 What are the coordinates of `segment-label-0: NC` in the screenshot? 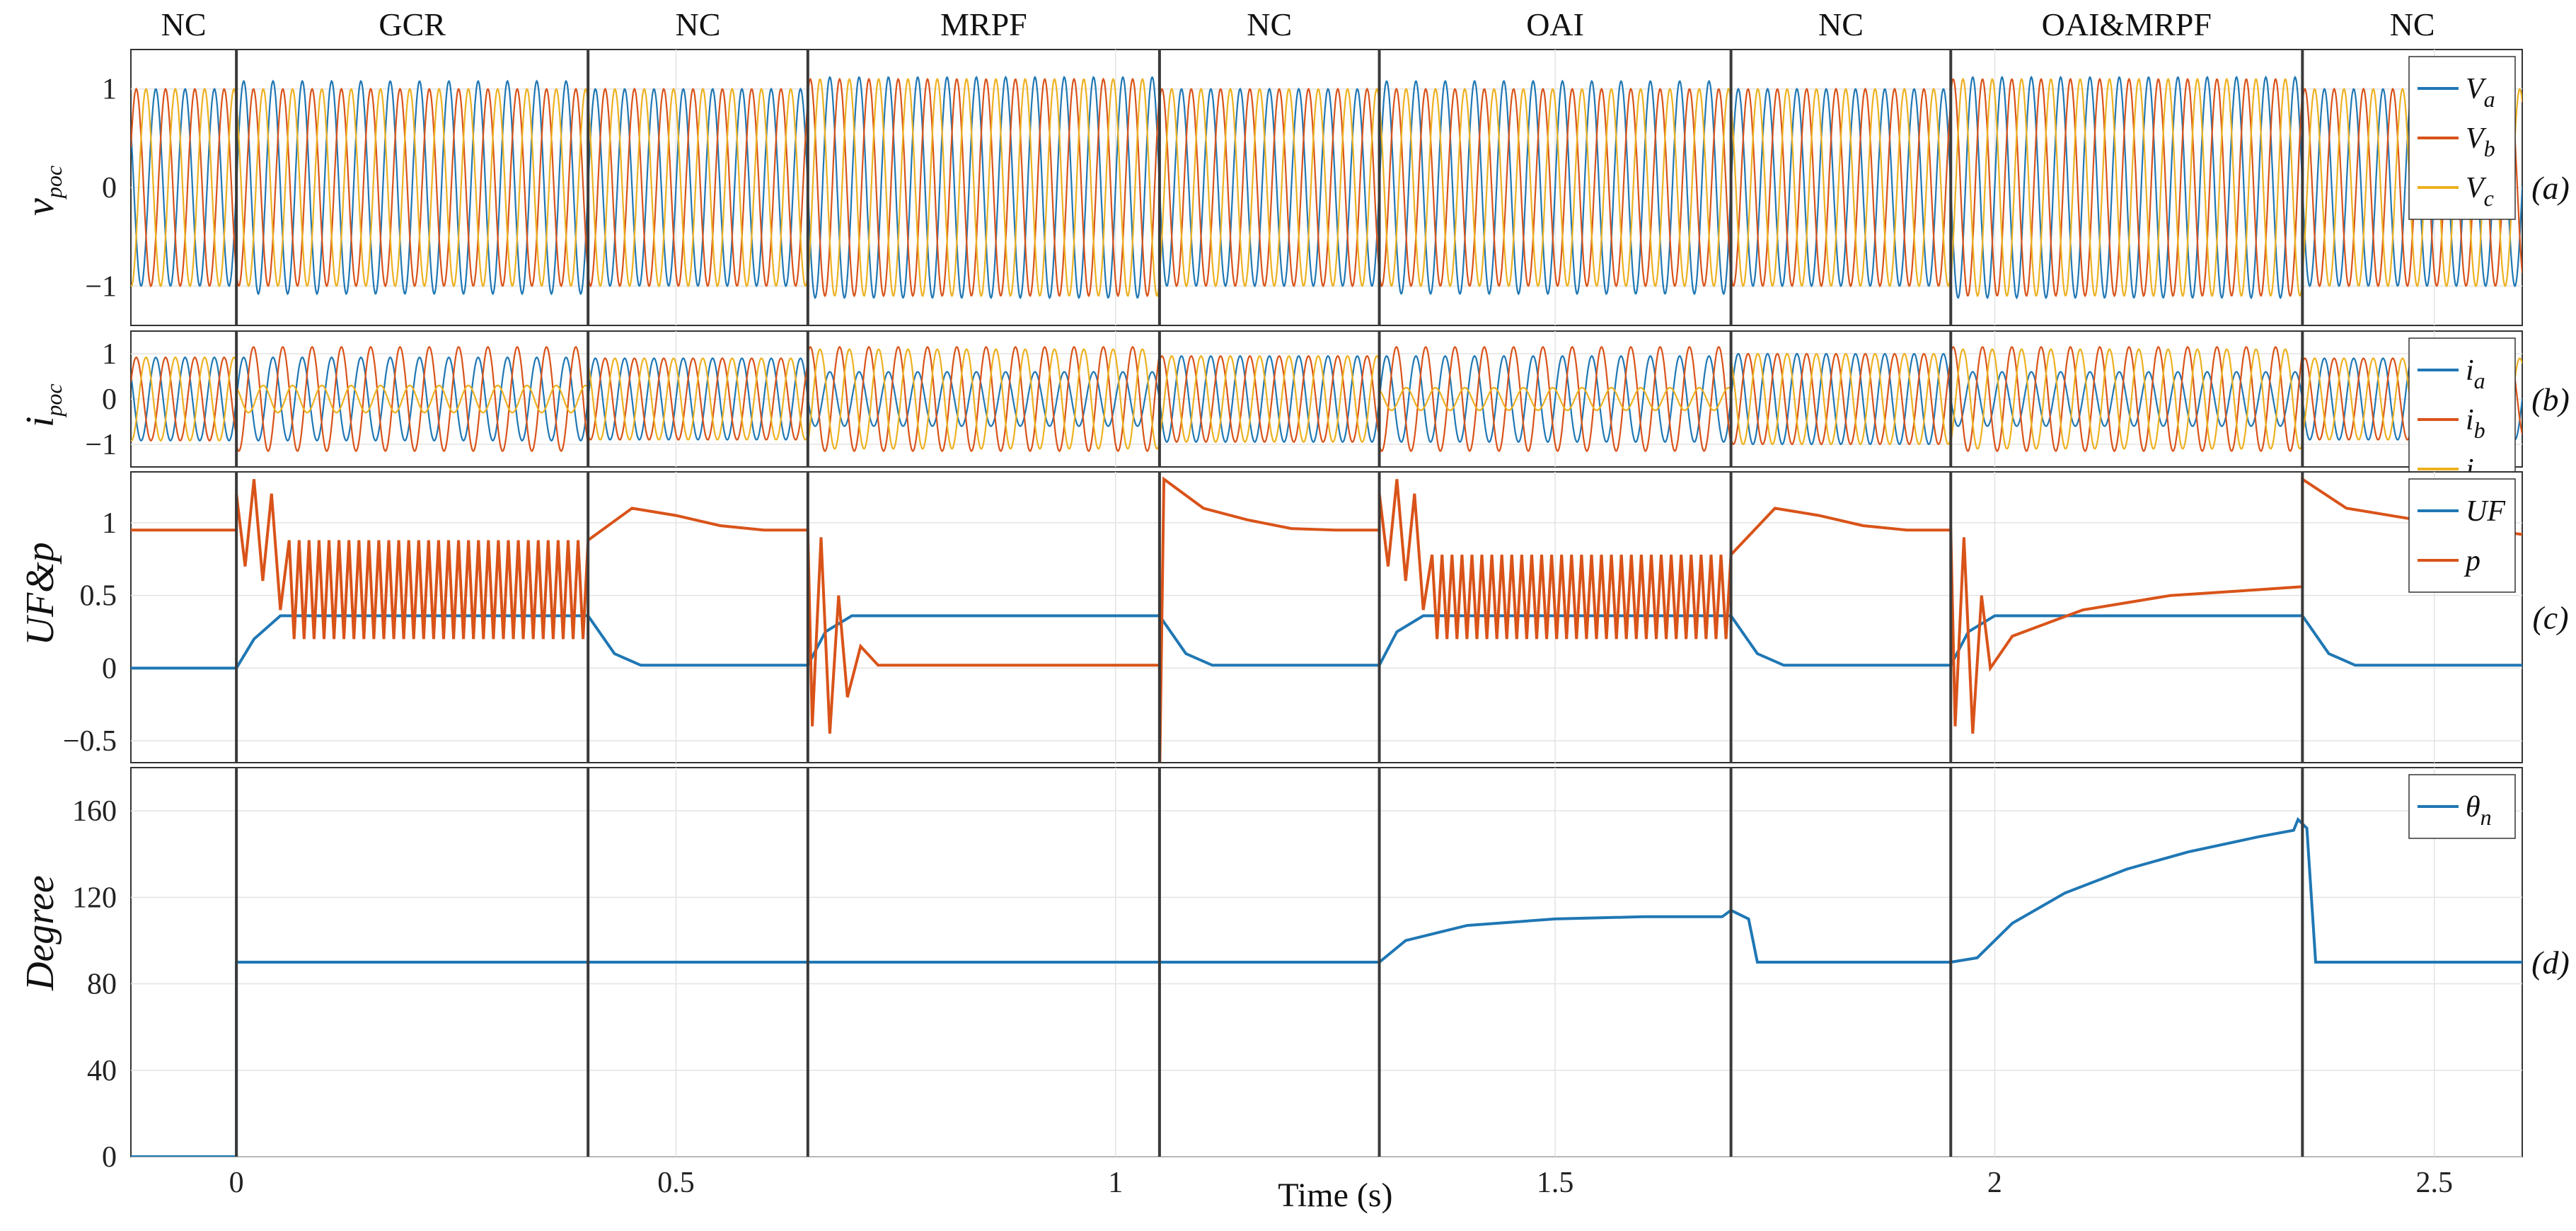 It's located at (184, 24).